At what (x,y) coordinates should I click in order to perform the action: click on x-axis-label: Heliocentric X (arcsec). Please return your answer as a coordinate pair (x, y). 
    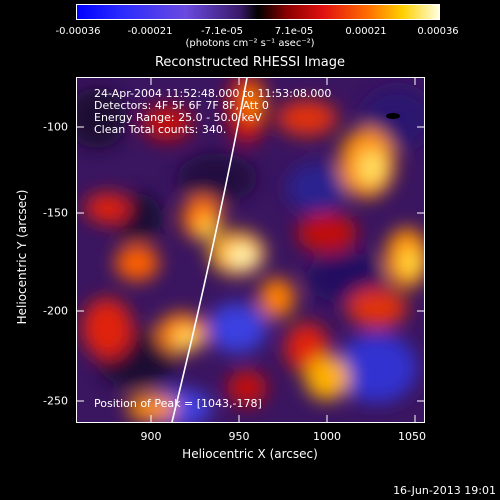
    Looking at the image, I should click on (250, 454).